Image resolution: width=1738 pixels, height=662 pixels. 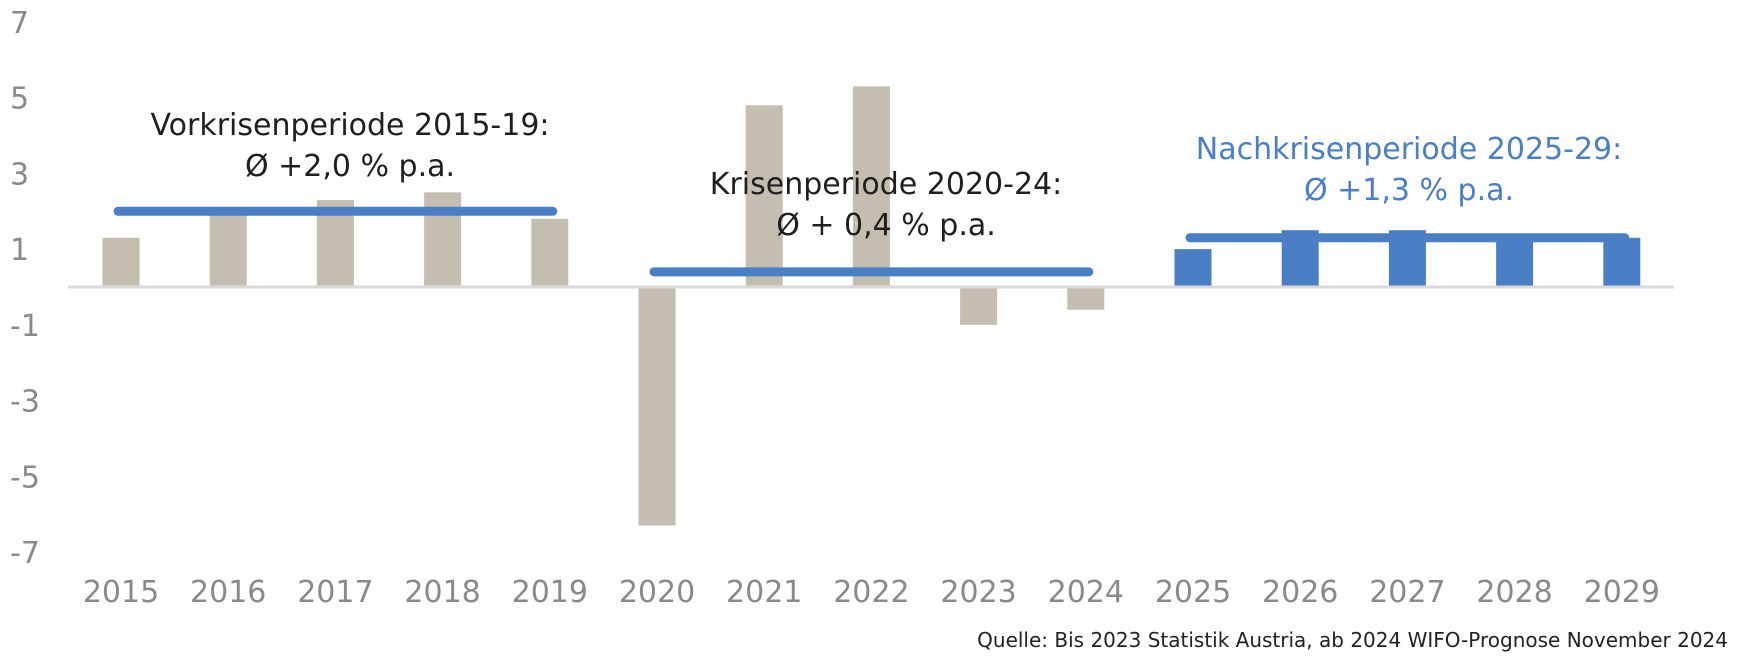 I want to click on period-label-average: Ø + 0,4 % p.a., so click(x=886, y=225).